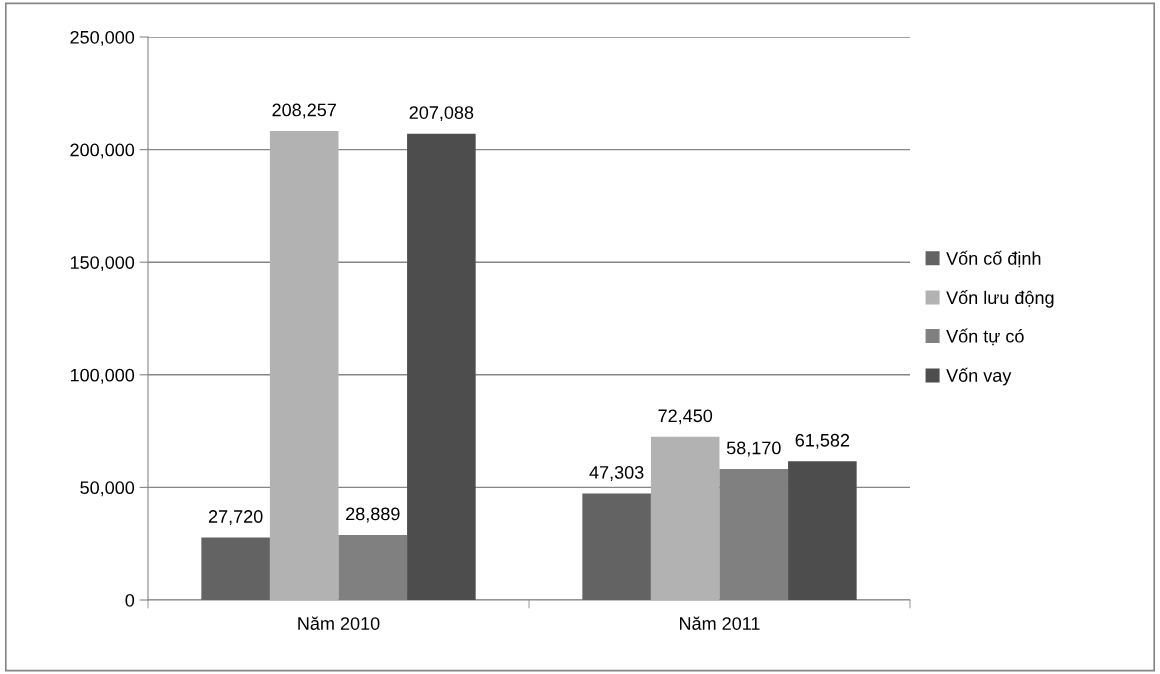 Image resolution: width=1160 pixels, height=674 pixels. Describe the element at coordinates (979, 376) in the screenshot. I see `legend-label: Vốn vay` at that location.